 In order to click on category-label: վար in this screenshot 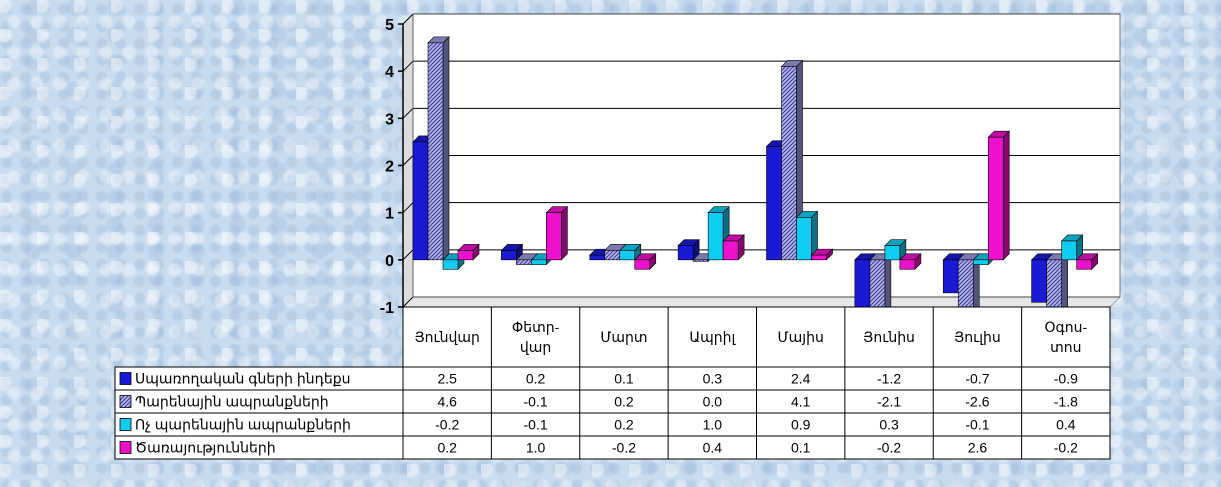, I will do `click(535, 347)`.